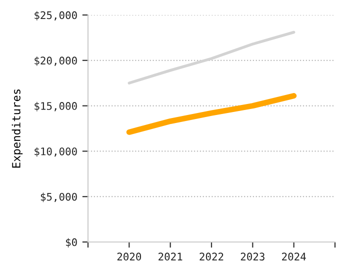 This screenshot has width=350, height=275. Describe the element at coordinates (294, 256) in the screenshot. I see `x-tick-label: 2024` at that location.